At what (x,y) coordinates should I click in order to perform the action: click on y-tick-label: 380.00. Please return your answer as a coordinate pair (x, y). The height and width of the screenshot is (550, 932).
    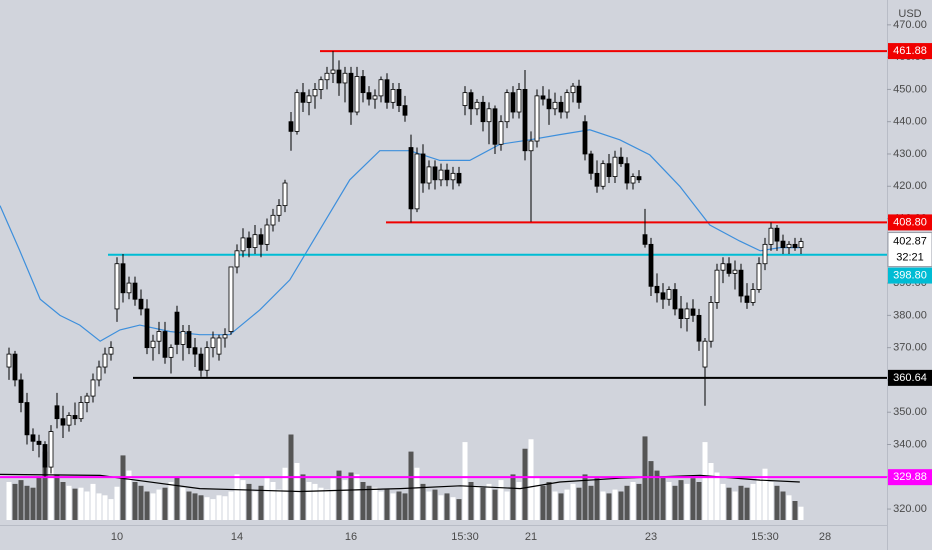
    Looking at the image, I should click on (910, 315).